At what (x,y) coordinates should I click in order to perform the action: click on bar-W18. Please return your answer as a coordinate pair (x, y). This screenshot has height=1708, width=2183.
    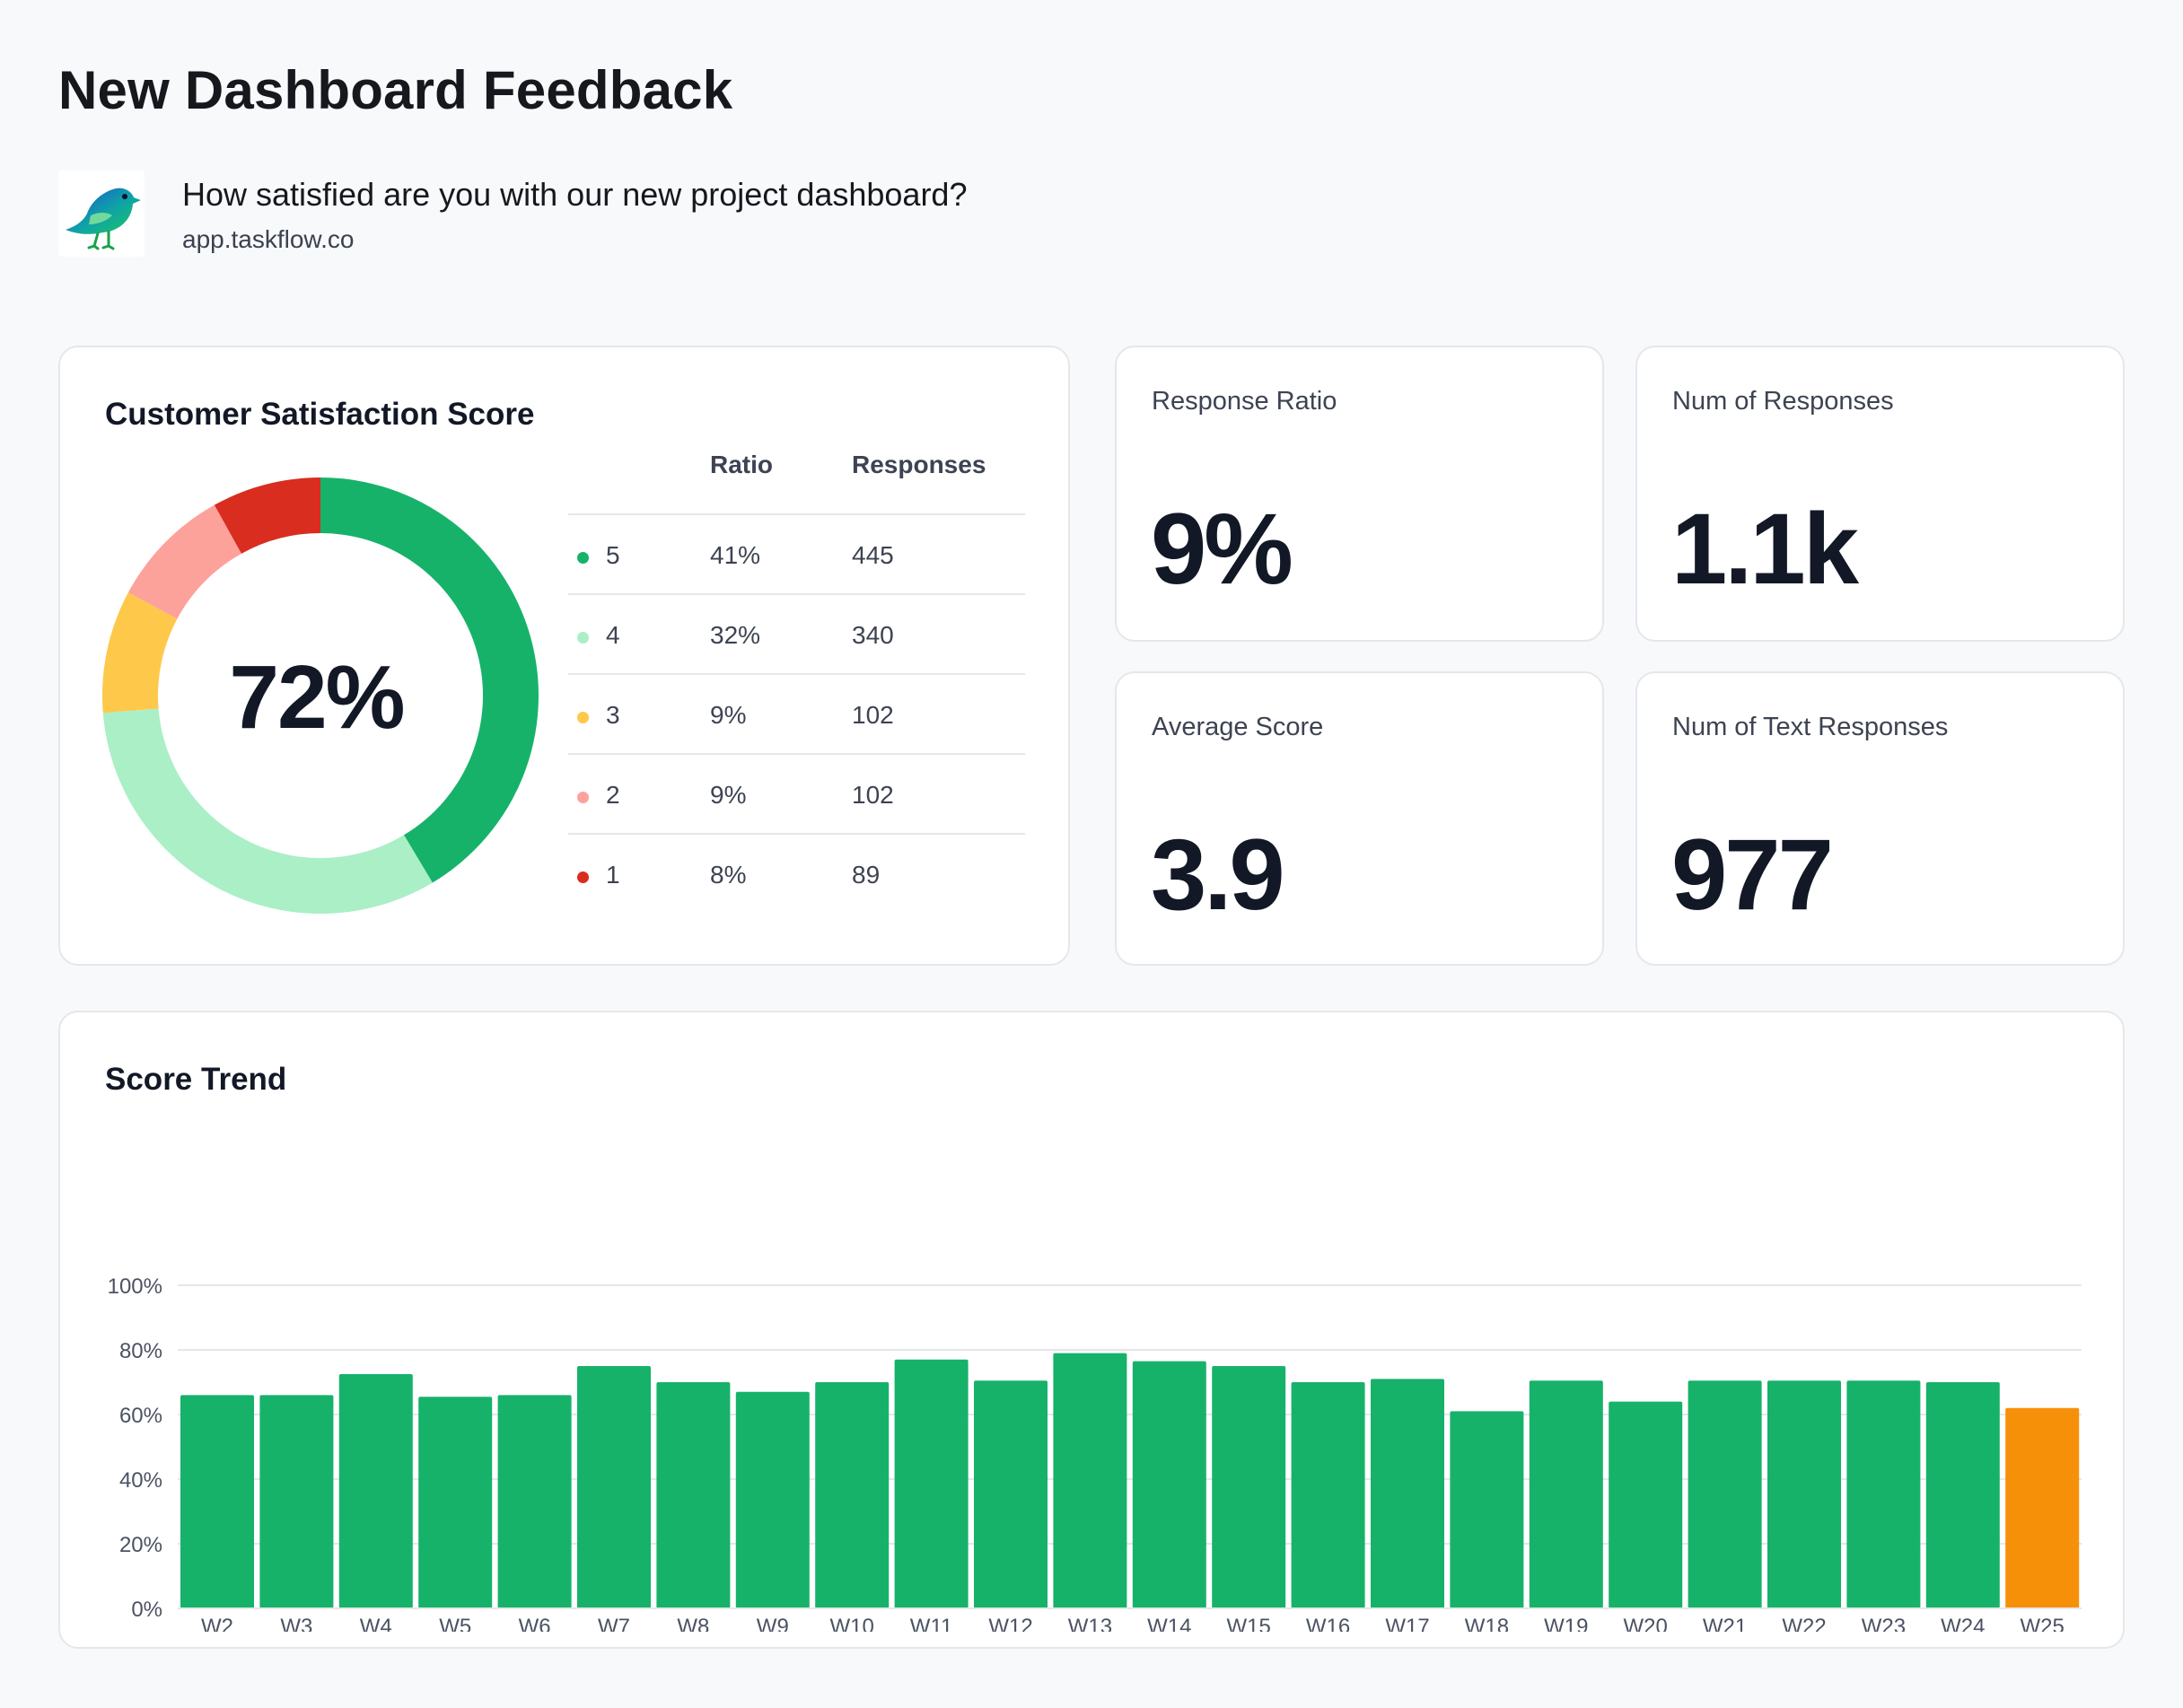
    Looking at the image, I should click on (1487, 1509).